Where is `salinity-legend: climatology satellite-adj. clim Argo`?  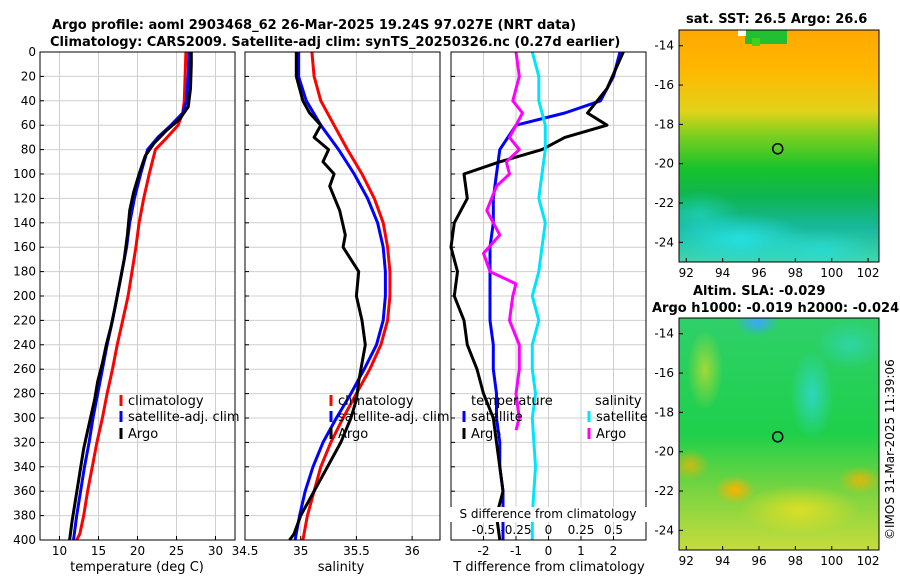
salinity-legend: climatology satellite-adj. clim Argo is located at coordinates (389, 418).